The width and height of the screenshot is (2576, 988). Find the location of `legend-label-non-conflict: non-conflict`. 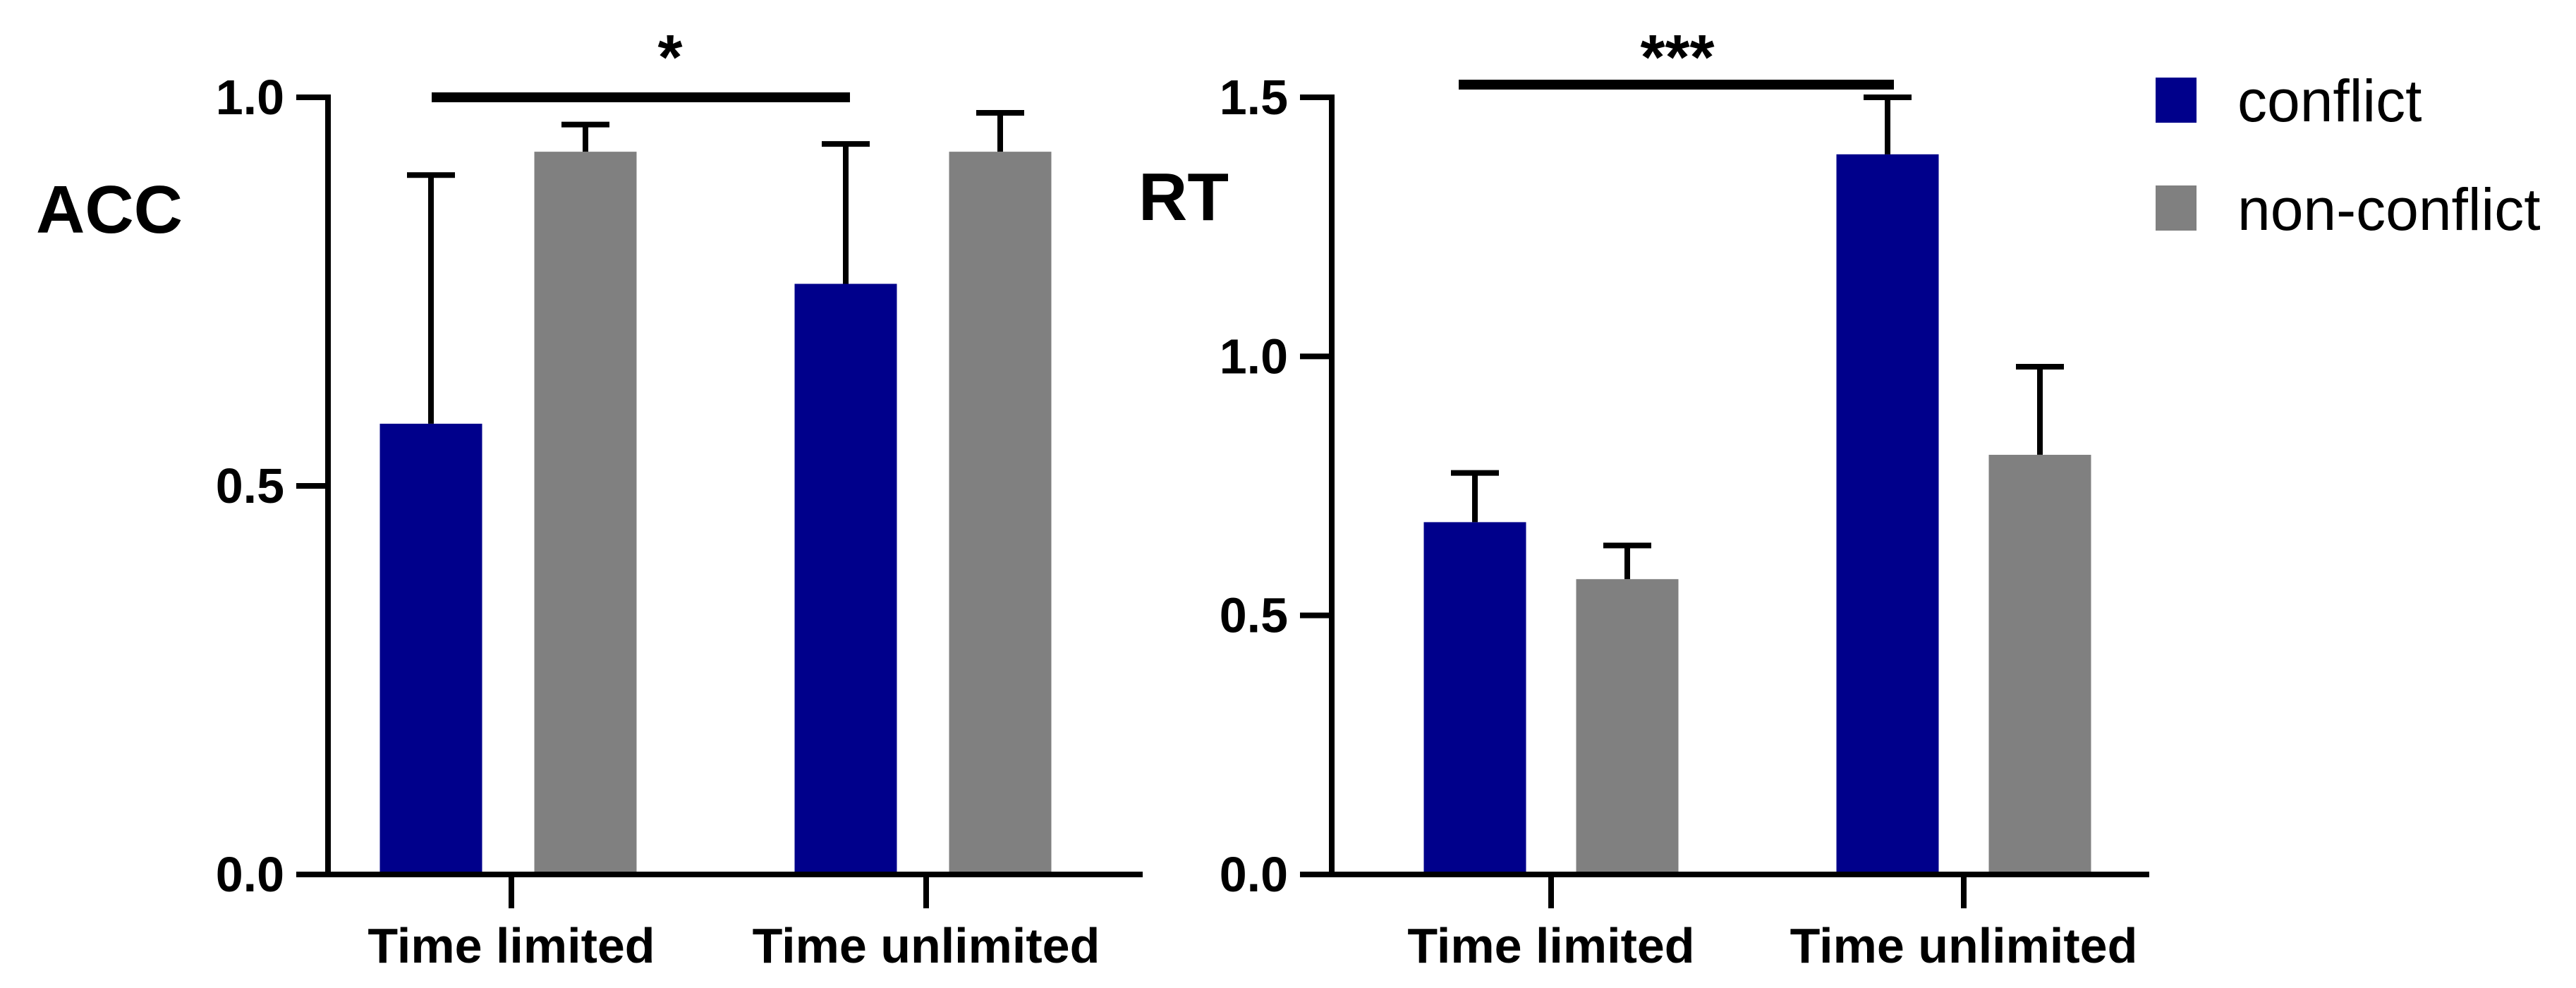

legend-label-non-conflict: non-conflict is located at coordinates (2389, 209).